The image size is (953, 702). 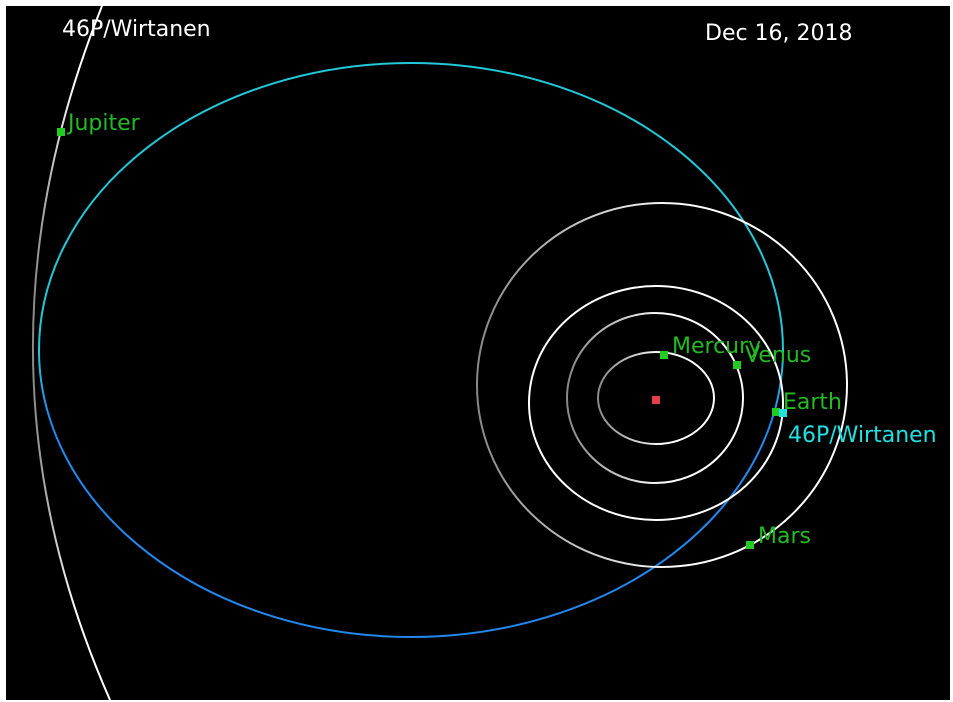 What do you see at coordinates (737, 365) in the screenshot?
I see `venus` at bounding box center [737, 365].